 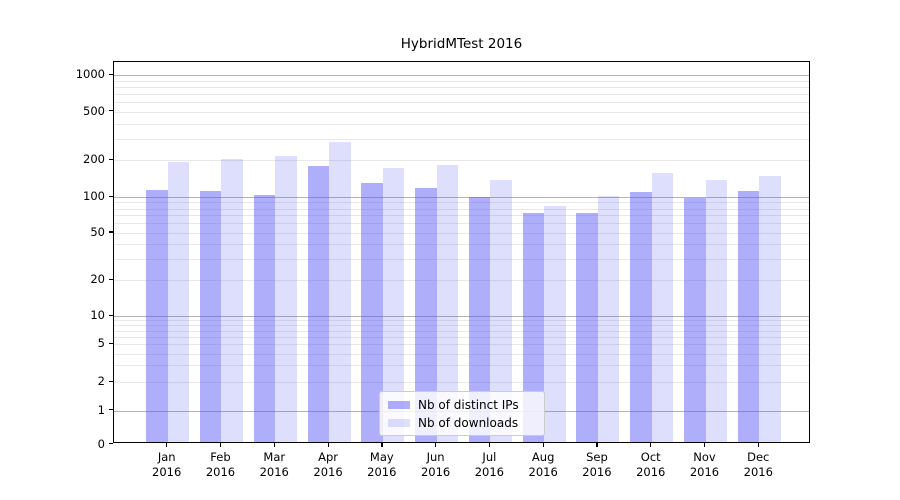 What do you see at coordinates (758, 464) in the screenshot?
I see `x-tick-label: Dec 2016` at bounding box center [758, 464].